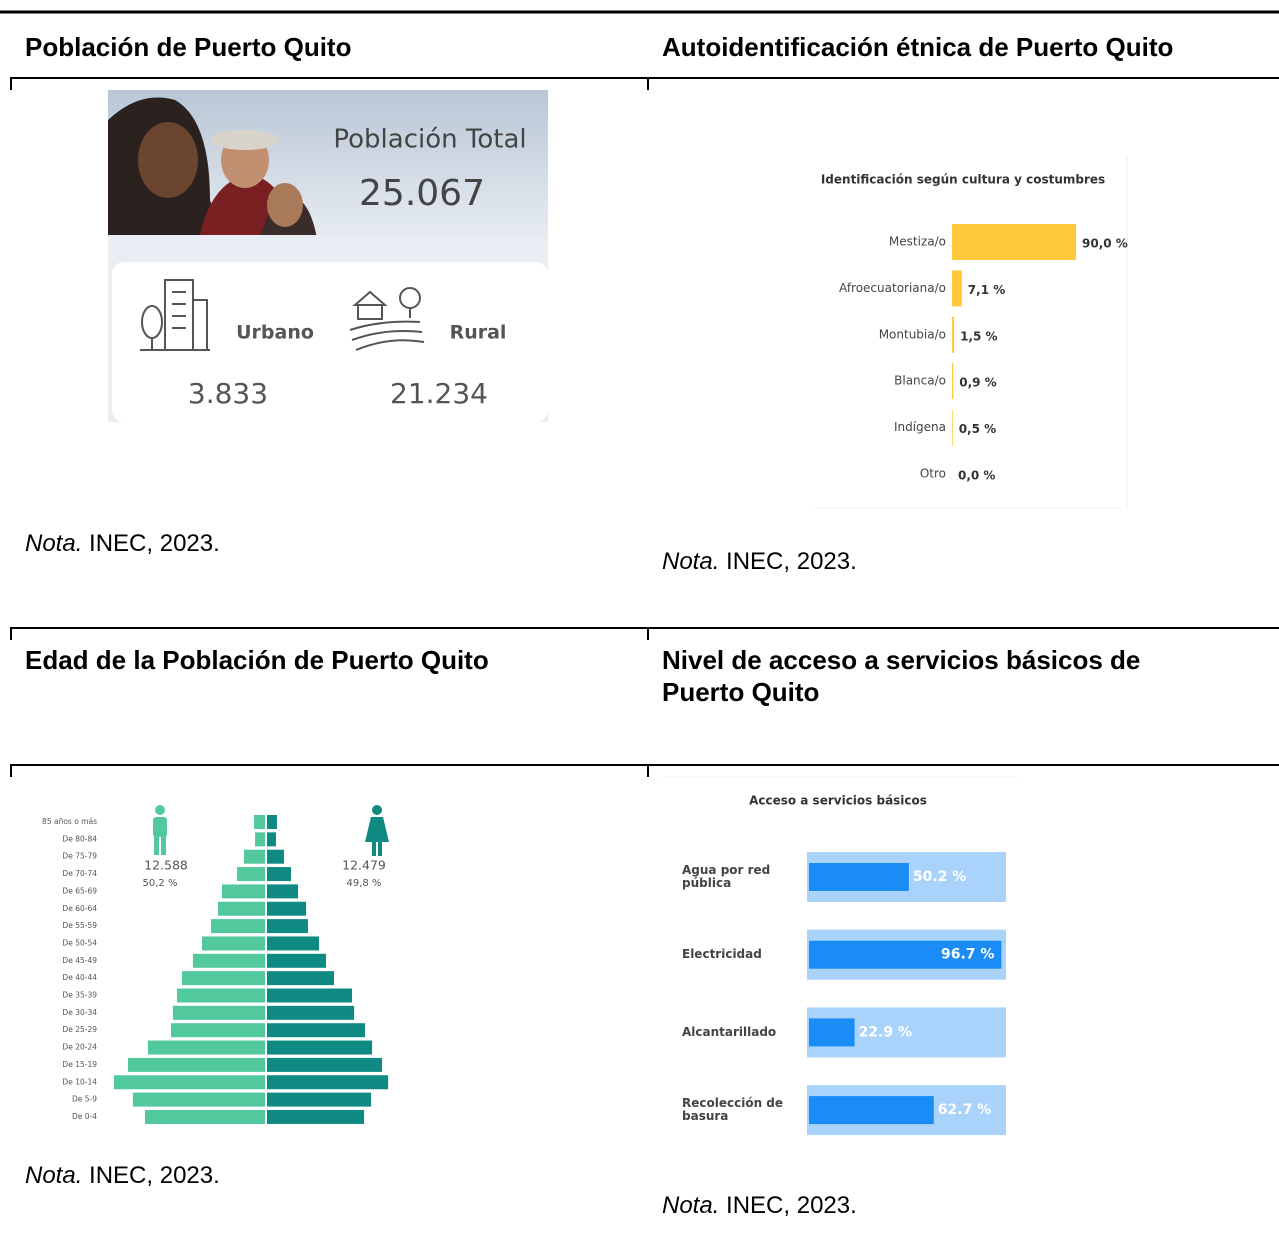 The image size is (1279, 1260). Describe the element at coordinates (722, 954) in the screenshot. I see `category-label: Electricidad` at that location.